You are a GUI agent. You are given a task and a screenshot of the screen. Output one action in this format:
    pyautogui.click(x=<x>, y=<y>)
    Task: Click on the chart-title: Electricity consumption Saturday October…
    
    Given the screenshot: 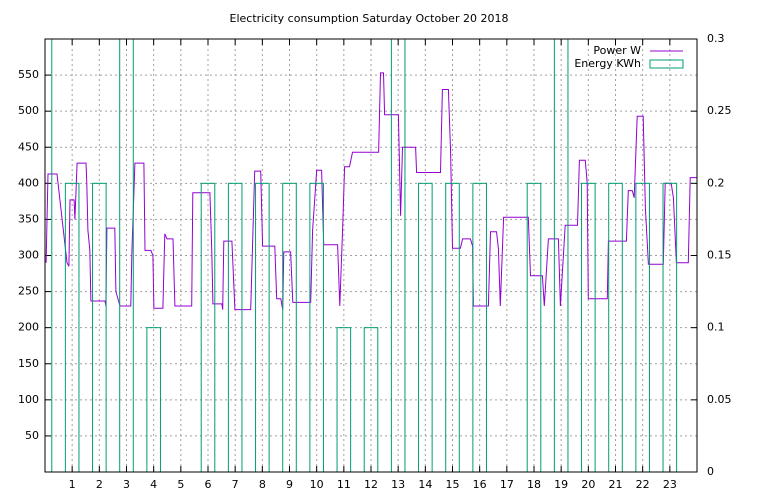 What is the action you would take?
    pyautogui.click(x=369, y=18)
    